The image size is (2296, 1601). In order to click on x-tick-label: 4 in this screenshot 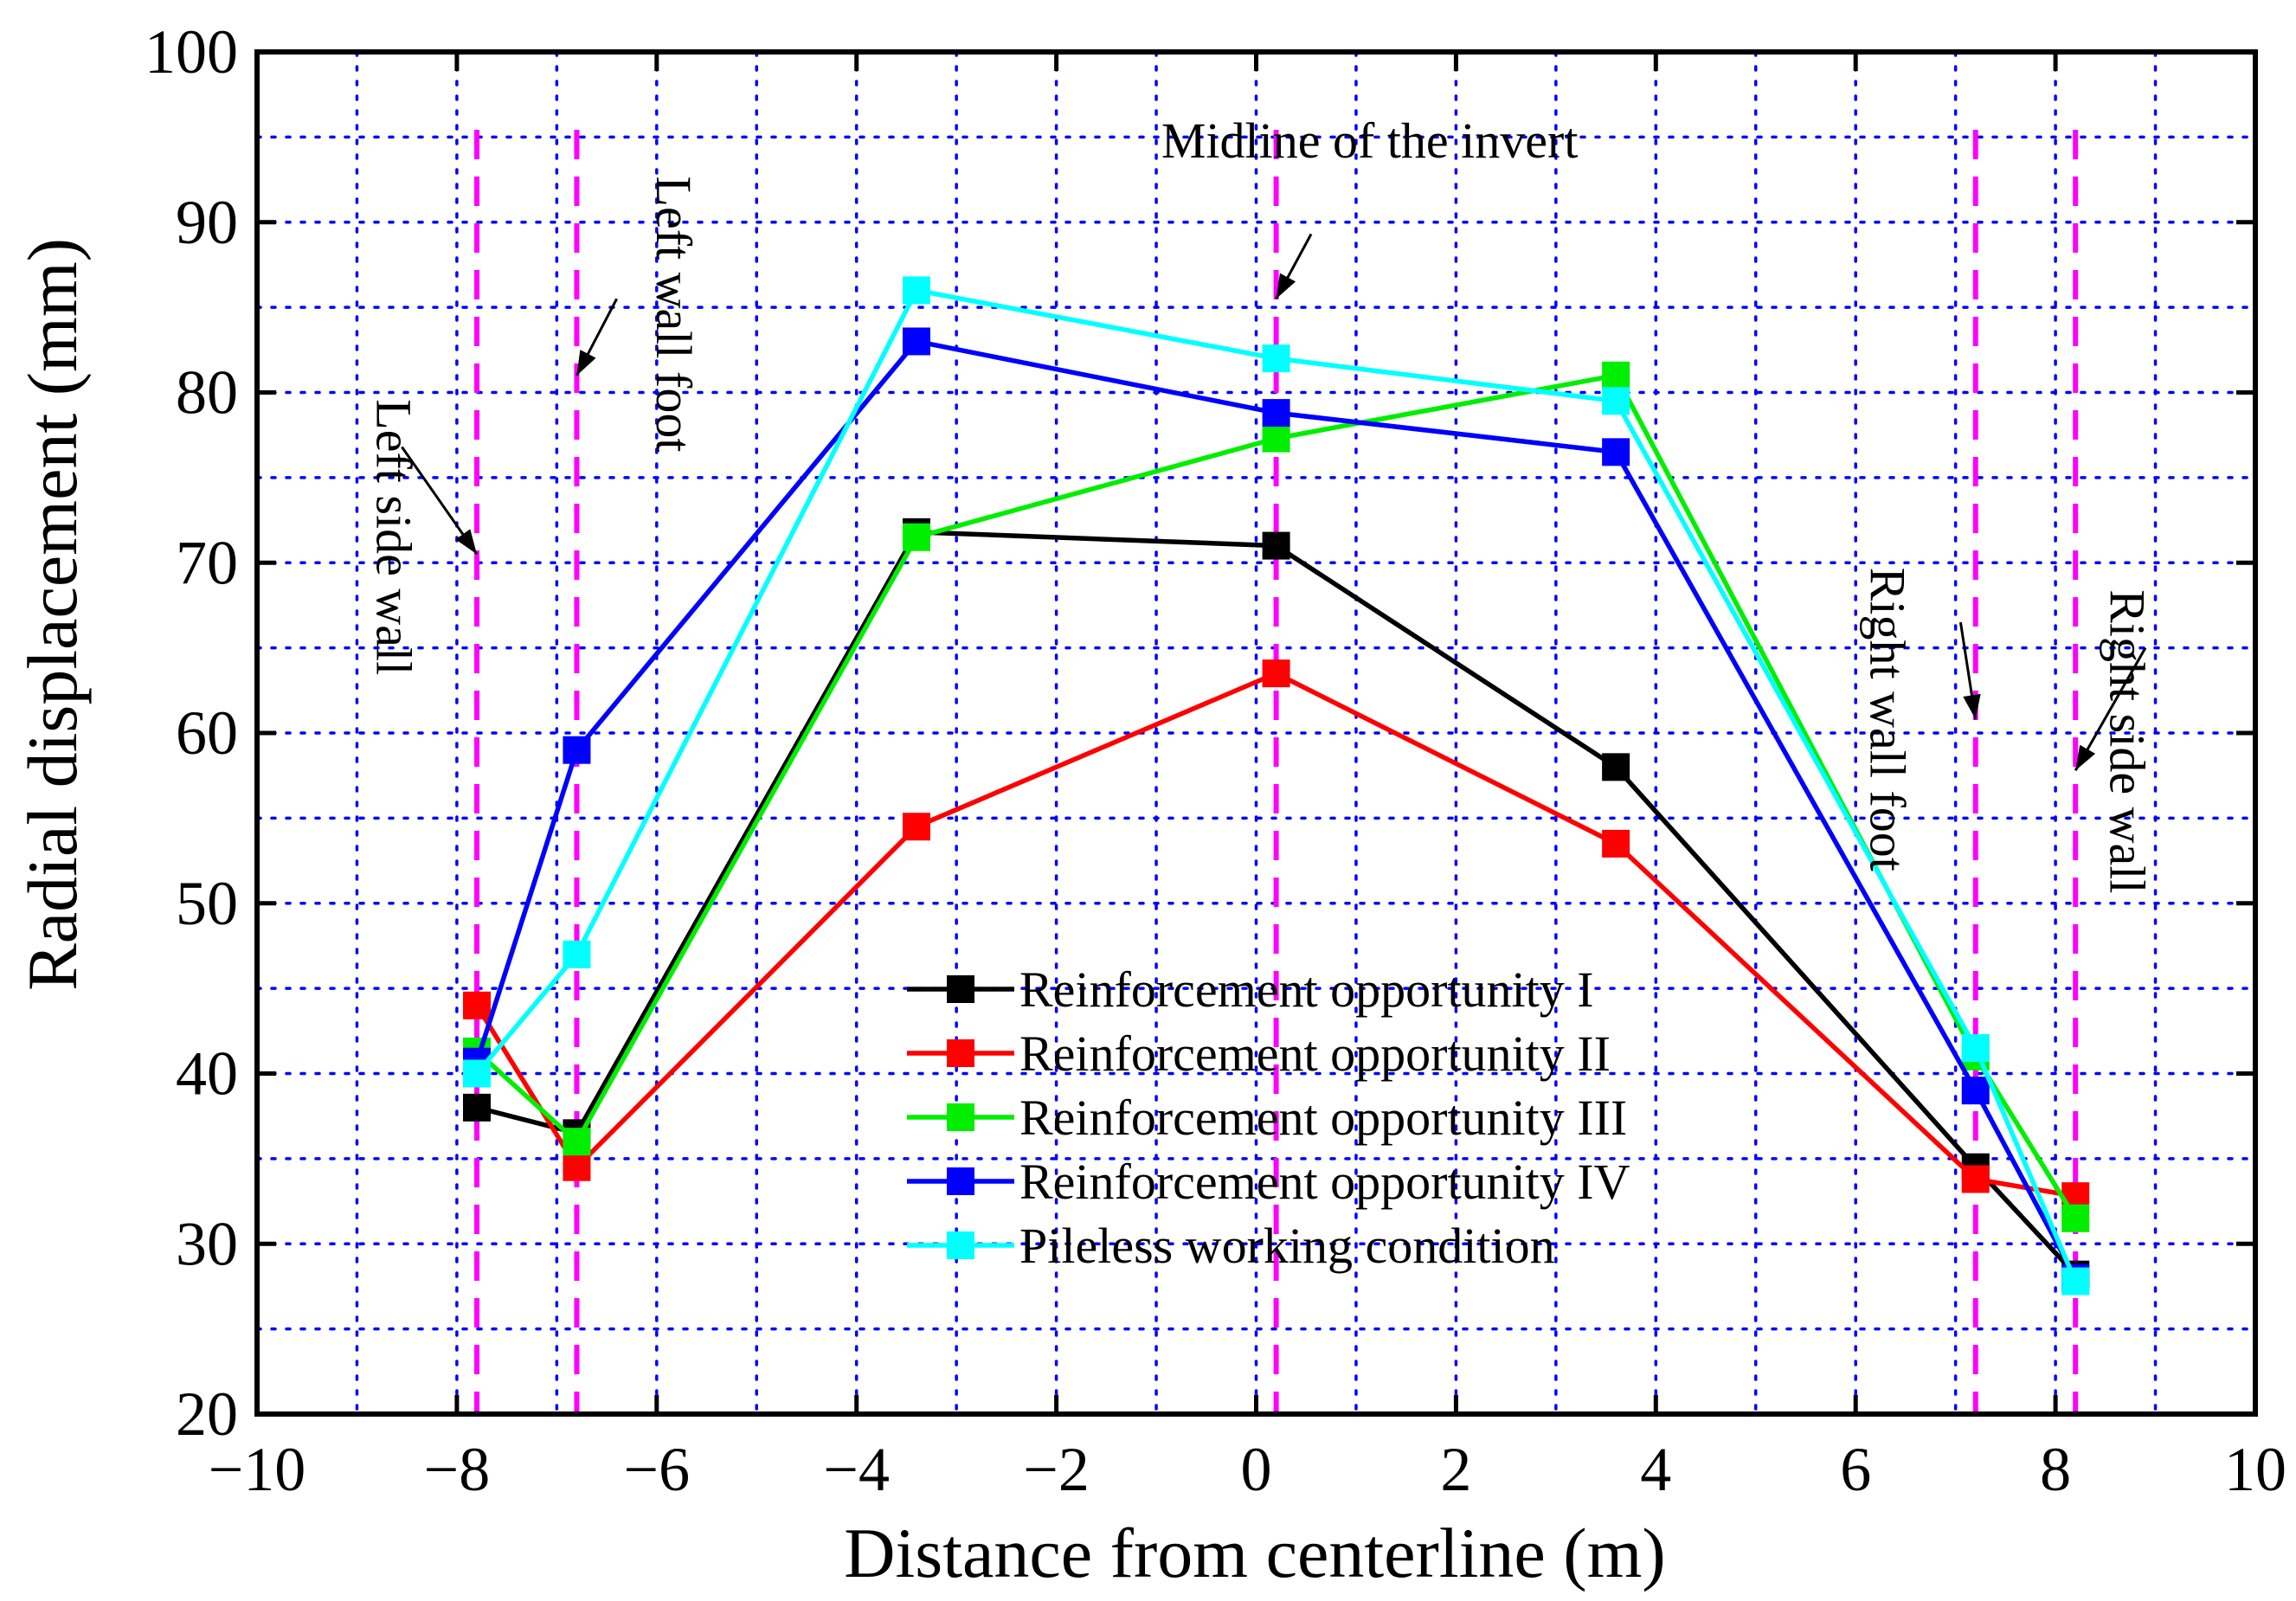, I will do `click(1655, 1469)`.